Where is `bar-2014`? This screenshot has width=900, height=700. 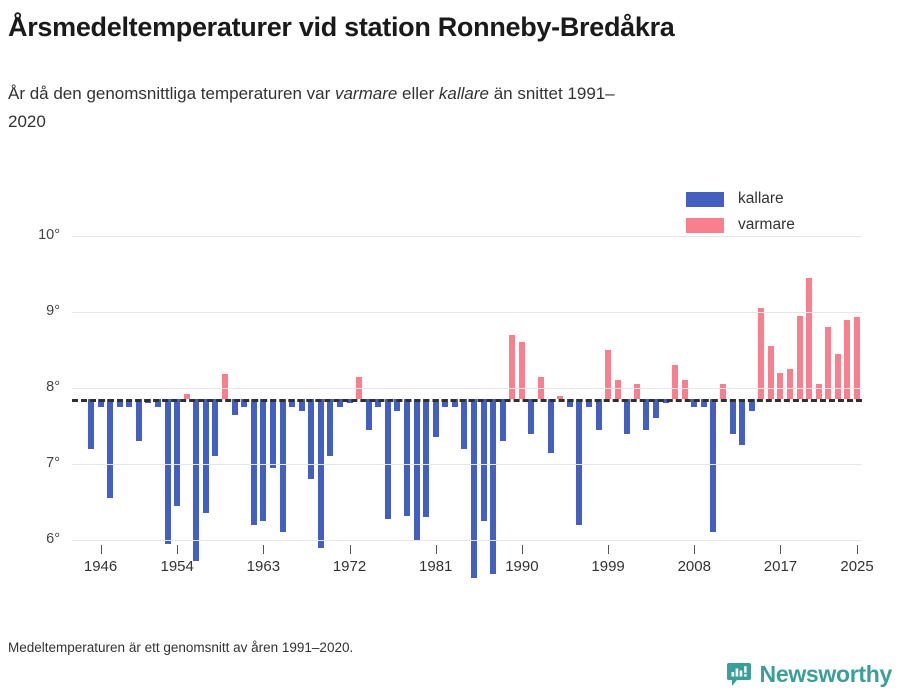
bar-2014 is located at coordinates (751, 405).